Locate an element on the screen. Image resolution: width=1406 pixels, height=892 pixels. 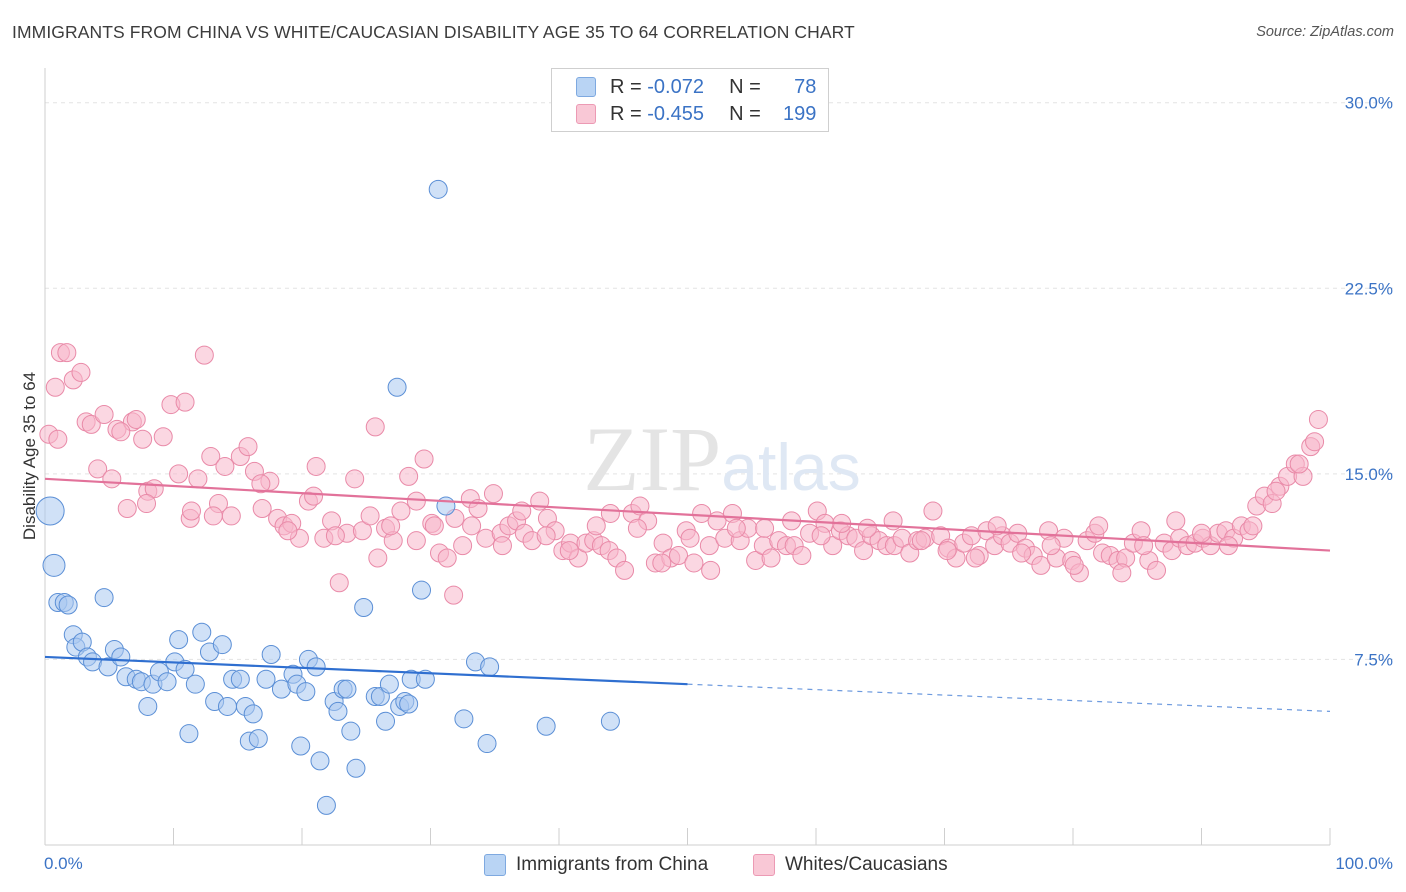
legend-row-china: R = -0.072 N = 78 is located at coordinates (696, 87).